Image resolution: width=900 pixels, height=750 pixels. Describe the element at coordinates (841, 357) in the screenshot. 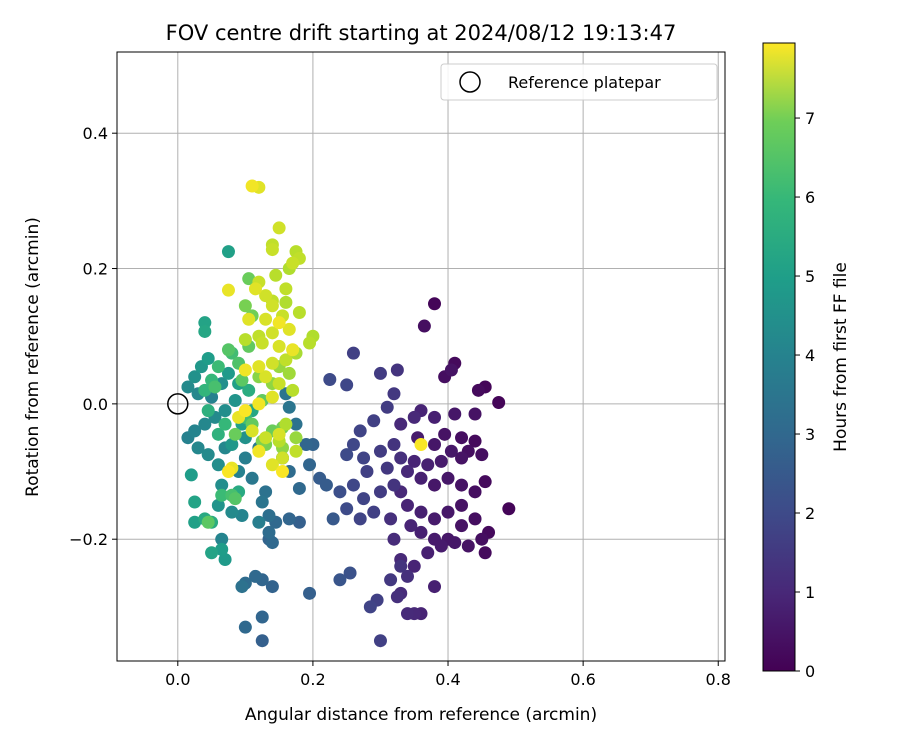

I see `colorbar-label: Hours from first FF file` at that location.